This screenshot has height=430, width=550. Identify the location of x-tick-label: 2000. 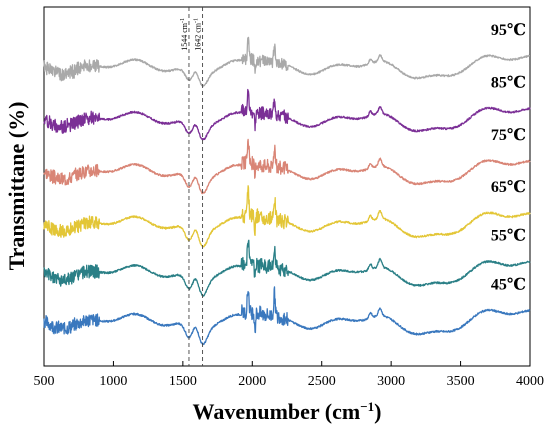
(252, 381).